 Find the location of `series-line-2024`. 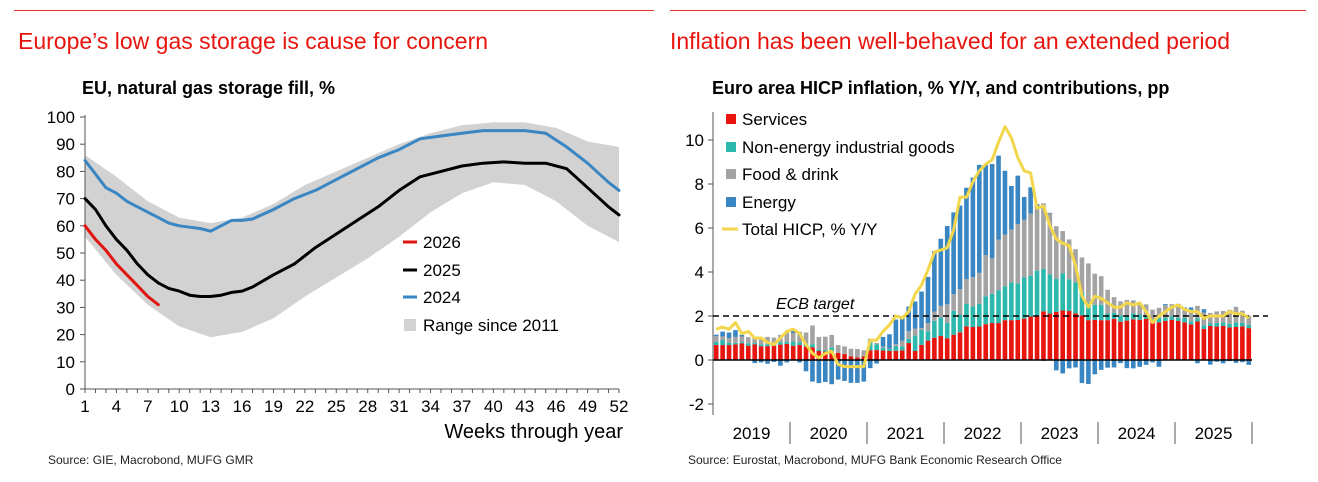

series-line-2024 is located at coordinates (352, 181).